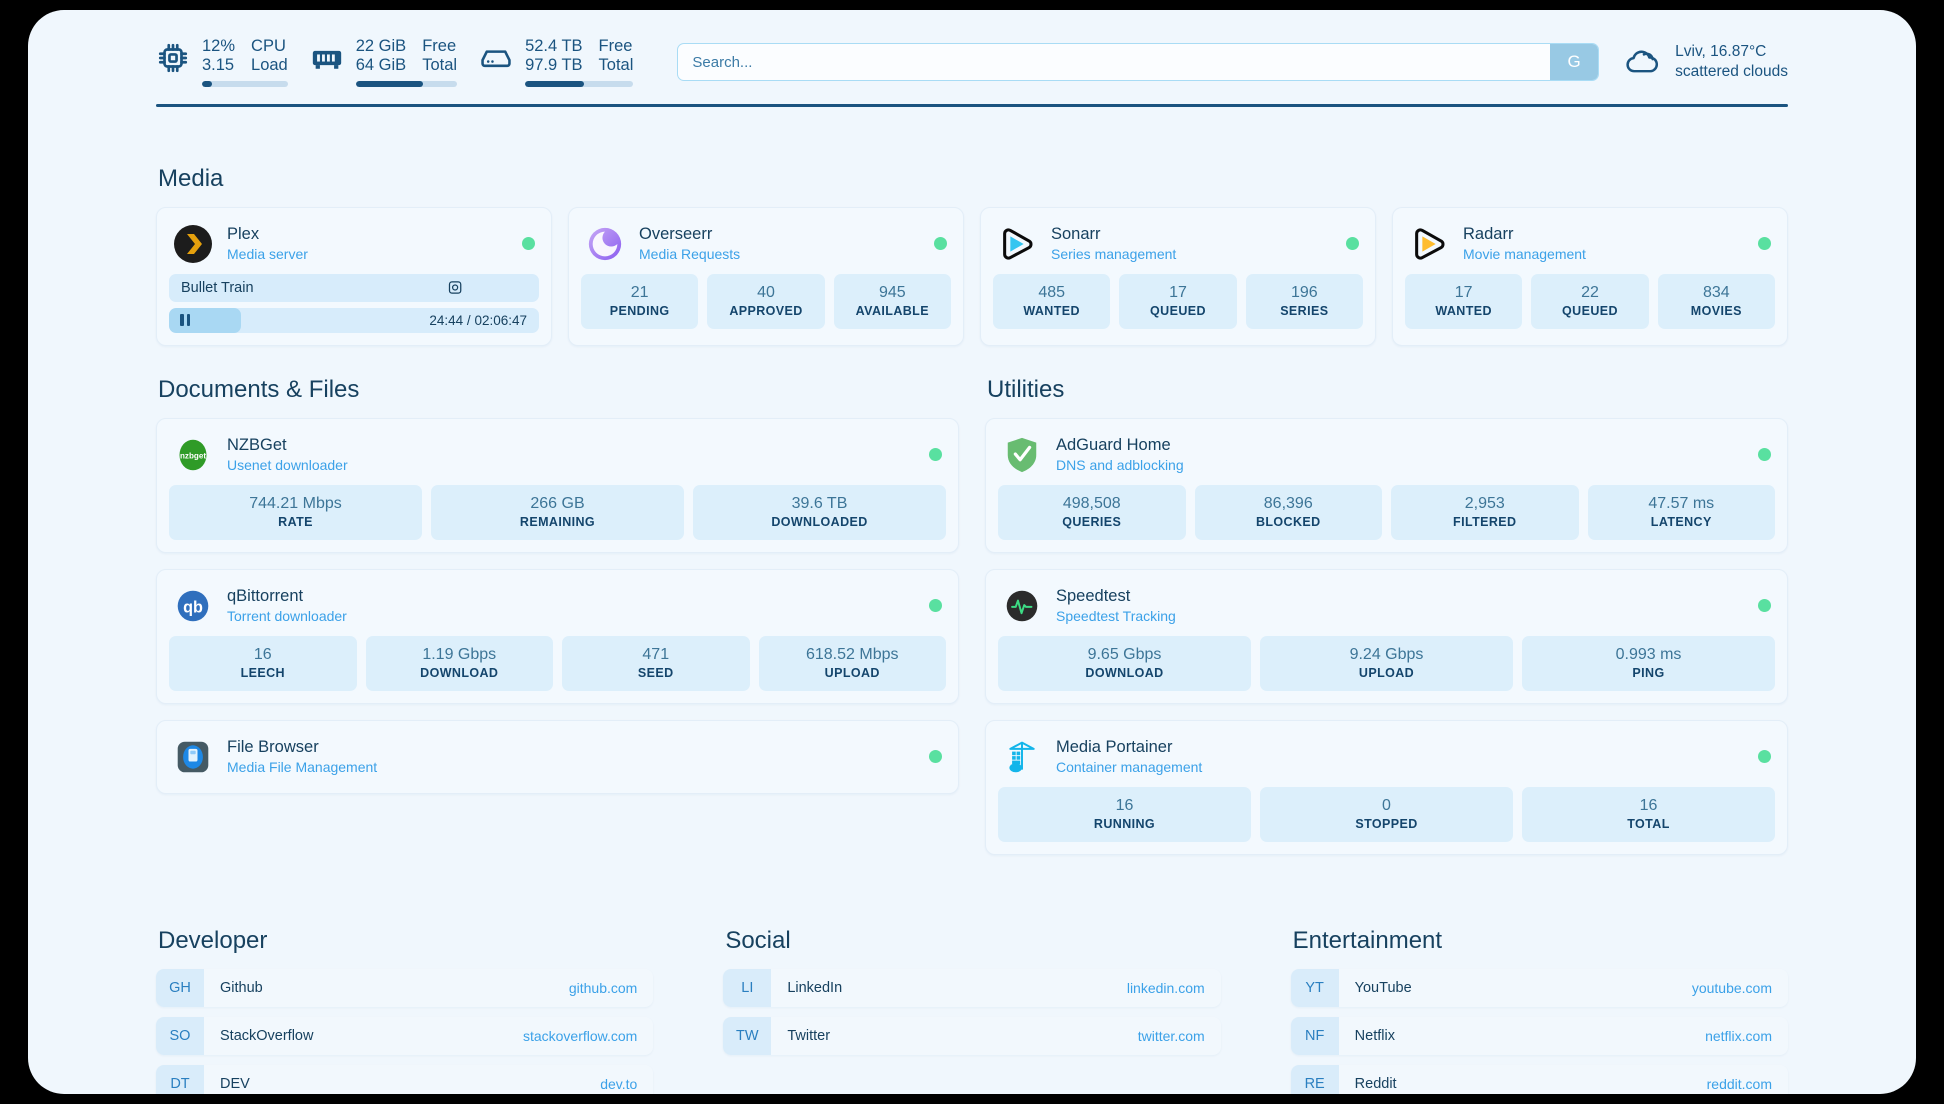 The height and width of the screenshot is (1104, 1944). I want to click on bookmark-url: reddit.com, so click(1739, 1083).